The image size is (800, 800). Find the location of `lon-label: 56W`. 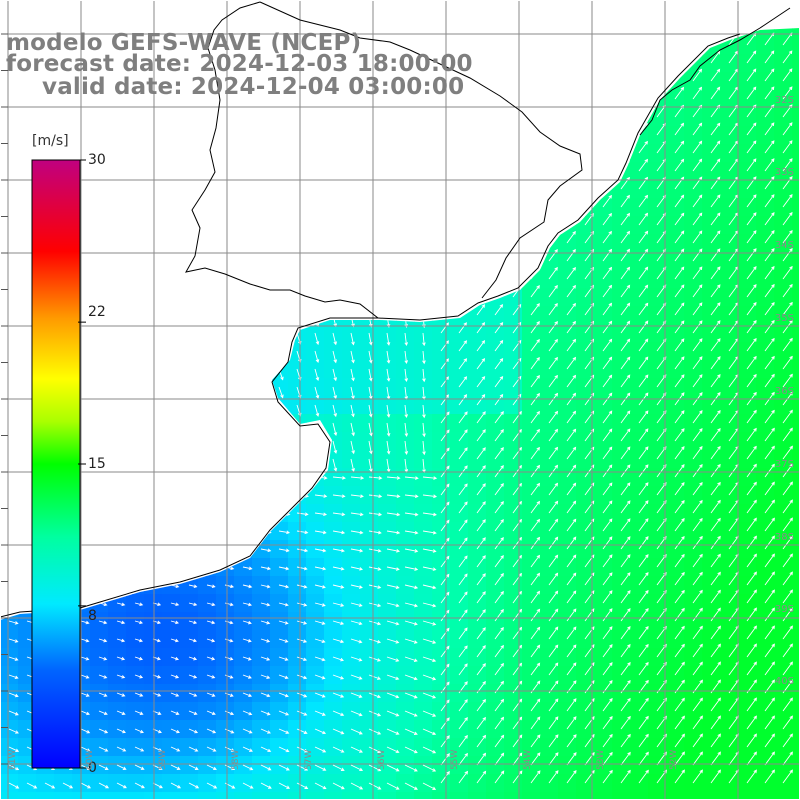

lon-label: 56W is located at coordinates (382, 759).